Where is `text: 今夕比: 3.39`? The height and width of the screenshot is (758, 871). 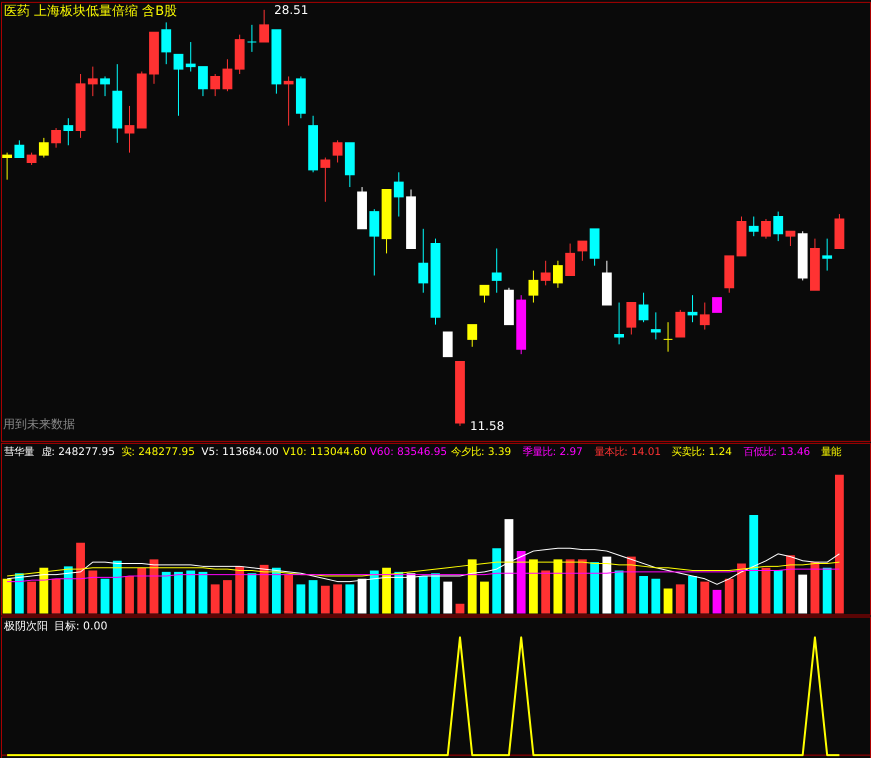 text: 今夕比: 3.39 is located at coordinates (481, 452).